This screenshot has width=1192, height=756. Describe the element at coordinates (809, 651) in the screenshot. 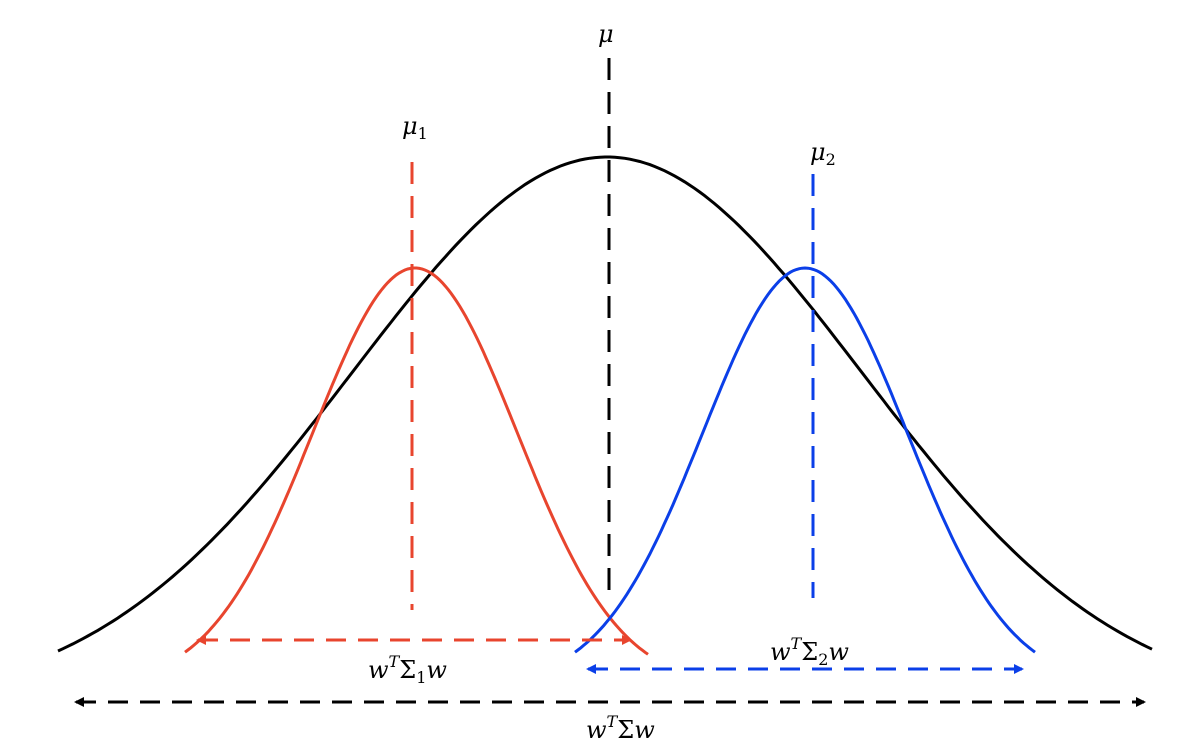

I see `class2-variance-label: wTΣ2w` at that location.